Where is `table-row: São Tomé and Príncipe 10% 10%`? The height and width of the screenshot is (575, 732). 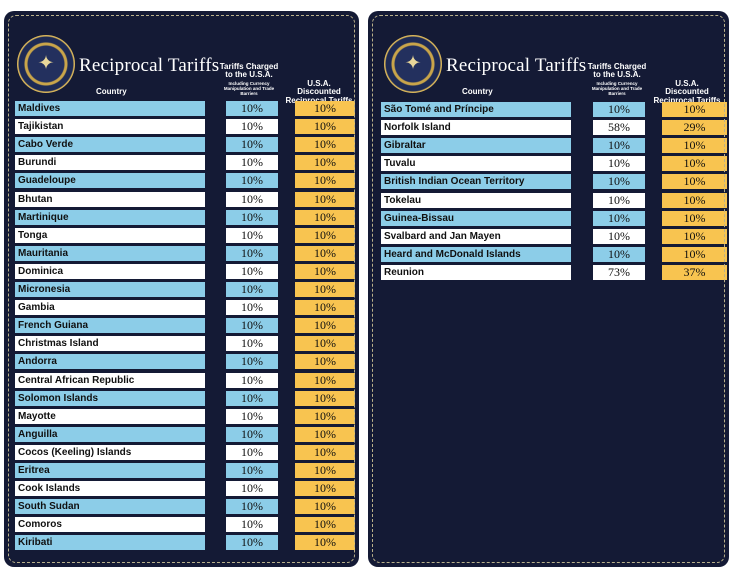
table-row: São Tomé and Príncipe 10% 10% is located at coordinates (554, 109).